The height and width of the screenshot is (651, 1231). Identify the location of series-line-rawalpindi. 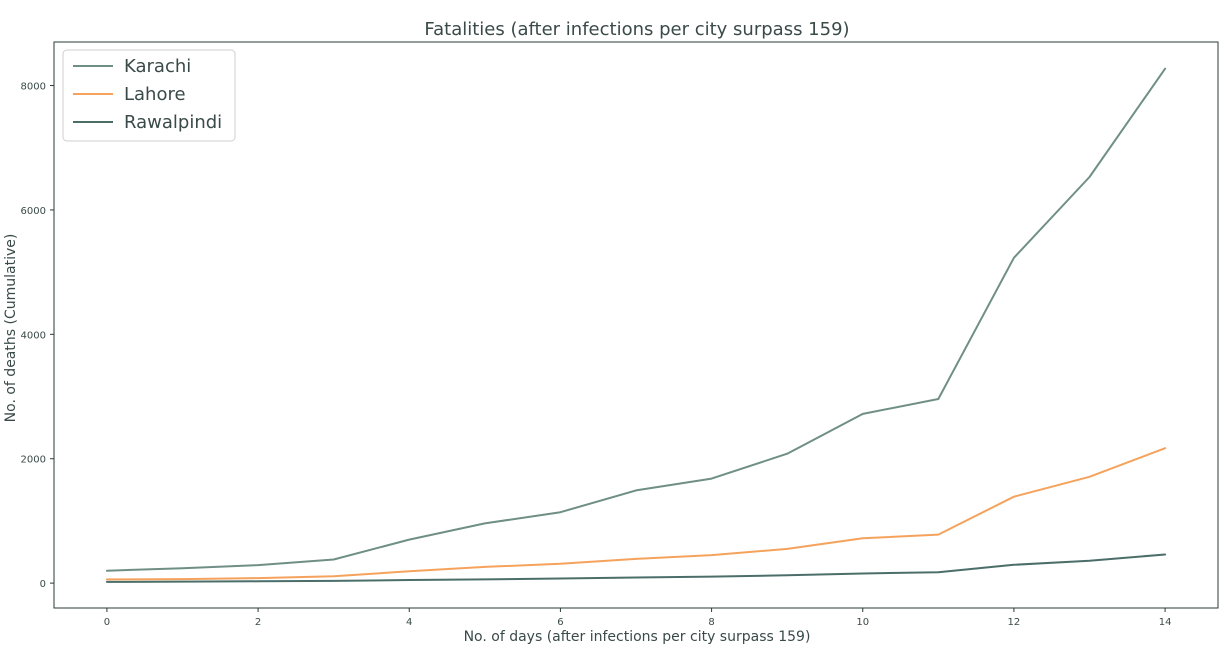
(636, 568).